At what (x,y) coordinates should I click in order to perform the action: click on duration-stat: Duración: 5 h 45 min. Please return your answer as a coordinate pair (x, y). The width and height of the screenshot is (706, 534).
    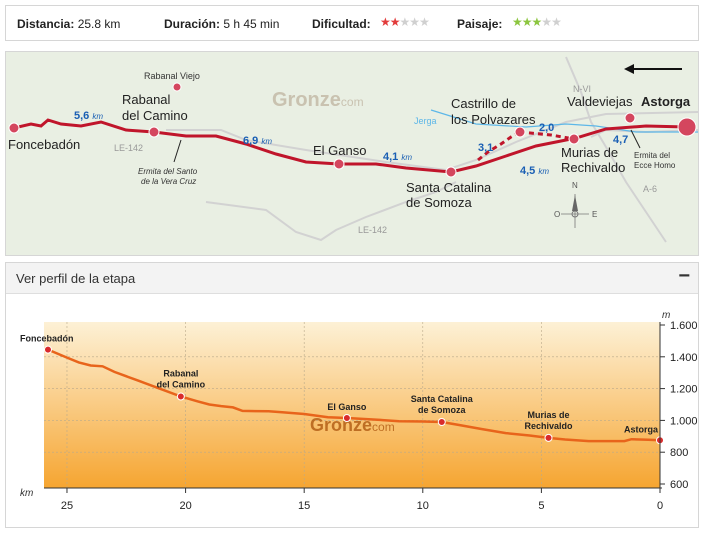
    Looking at the image, I should click on (221, 24).